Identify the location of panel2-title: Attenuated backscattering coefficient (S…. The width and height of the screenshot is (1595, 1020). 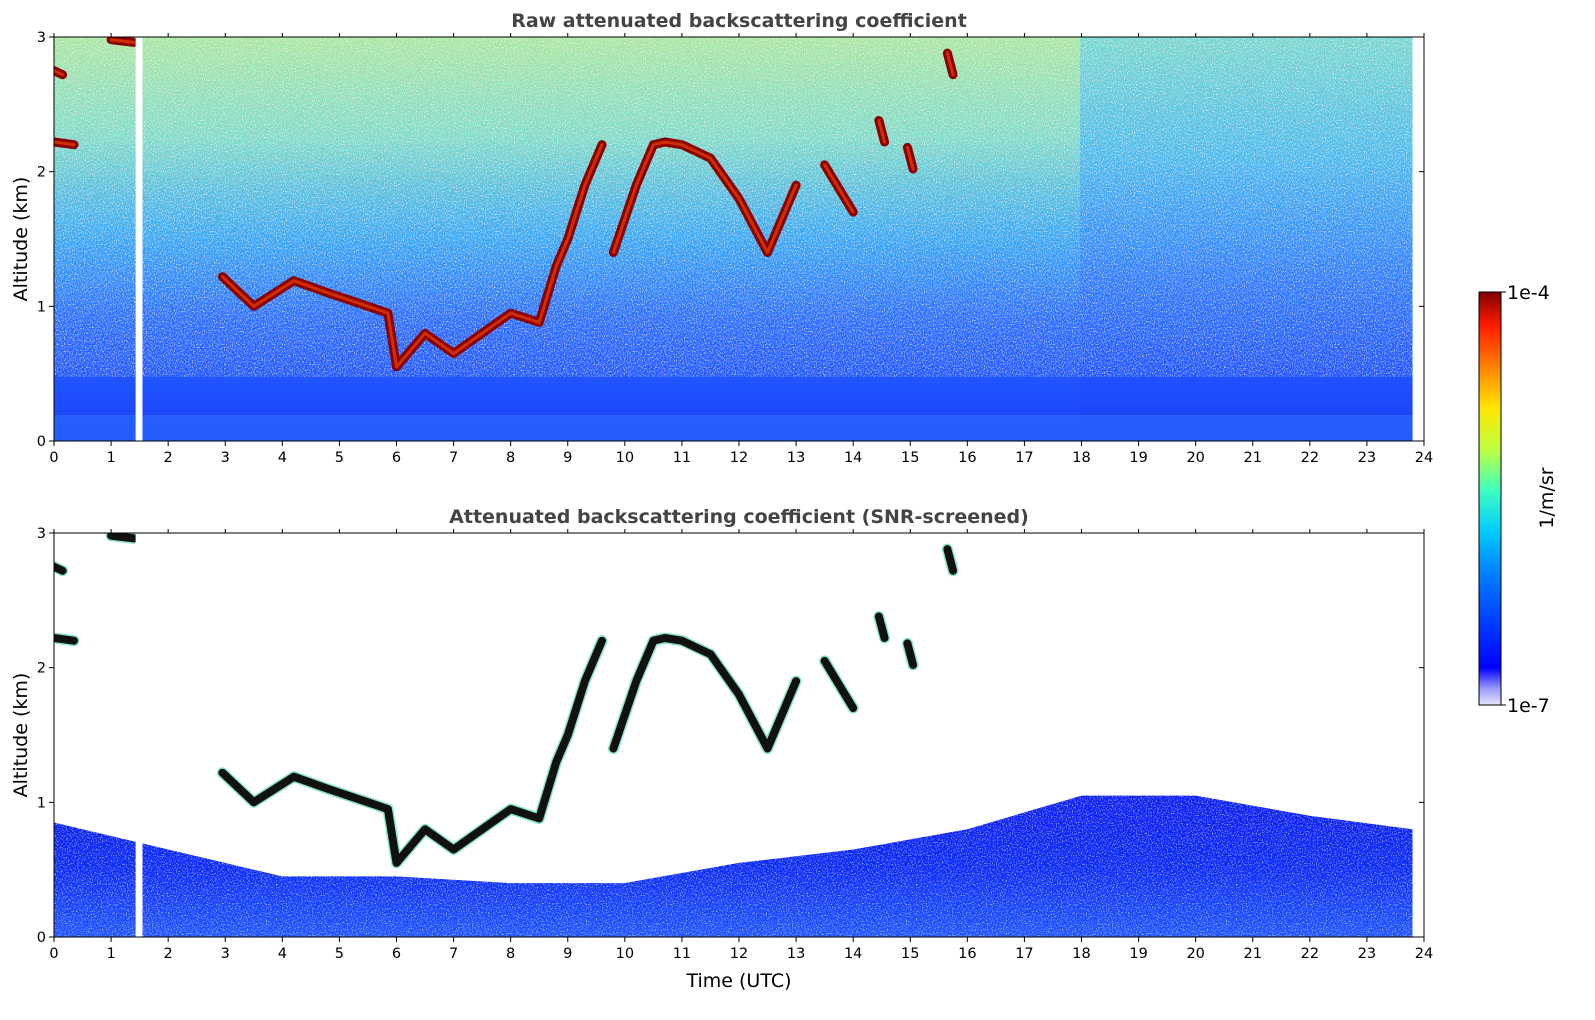
(739, 517).